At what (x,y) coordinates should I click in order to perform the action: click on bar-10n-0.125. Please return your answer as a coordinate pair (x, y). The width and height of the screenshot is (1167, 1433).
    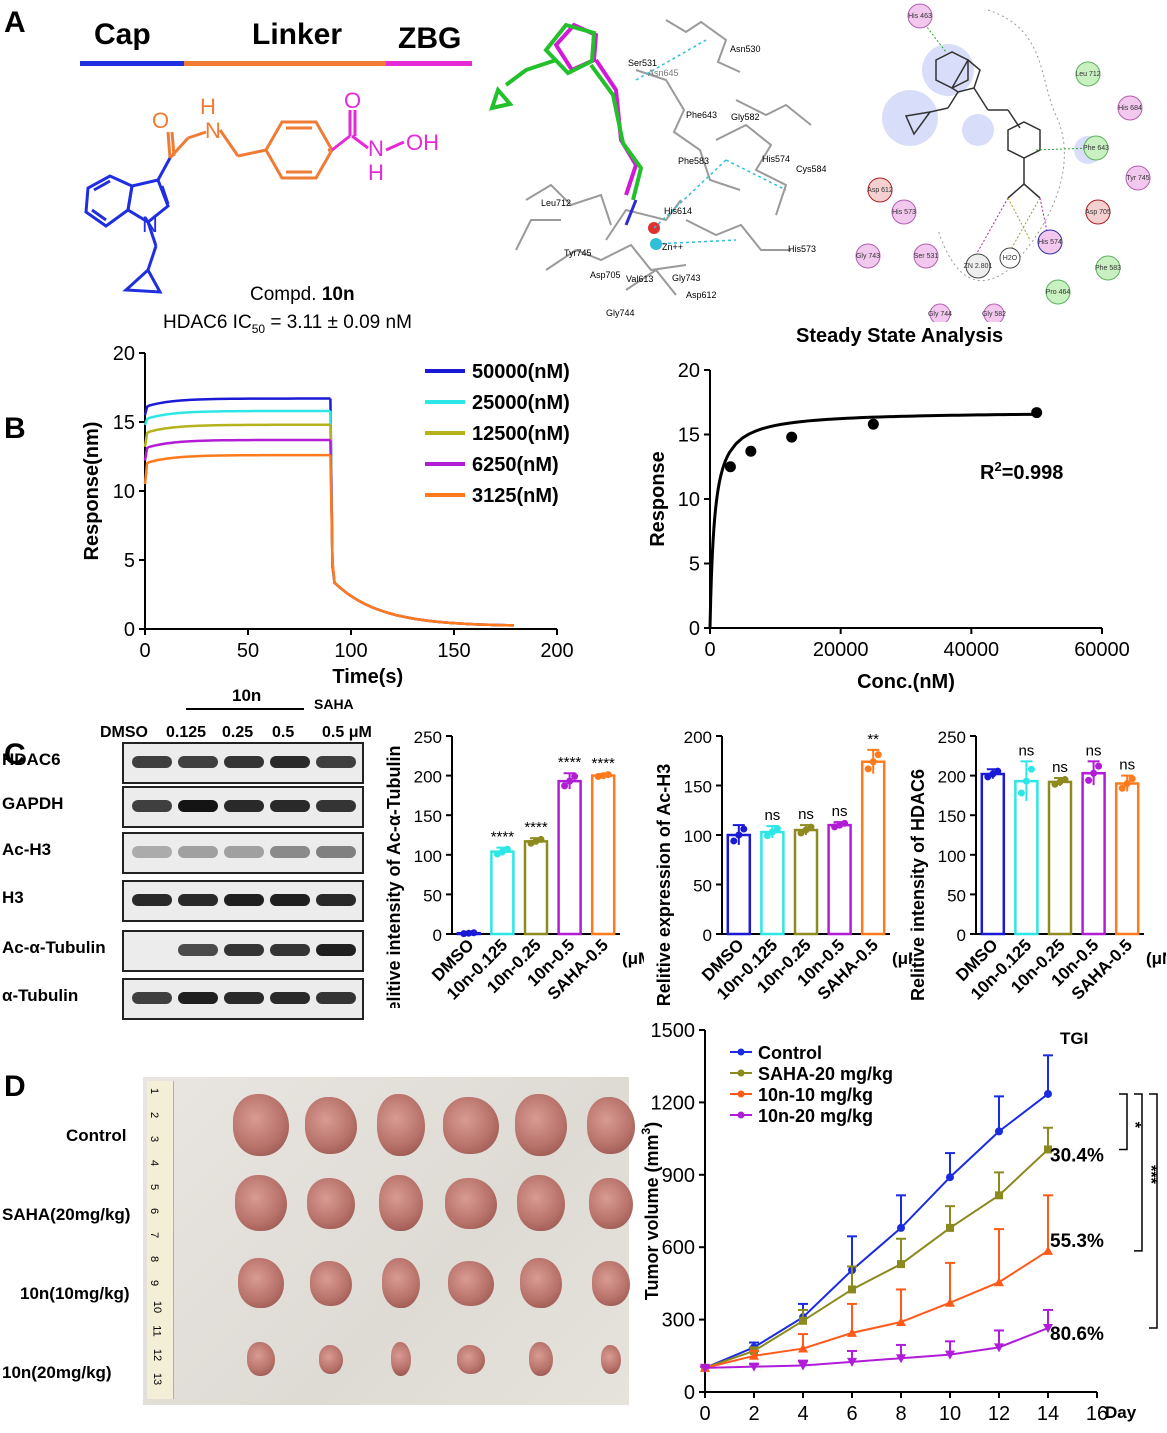
    Looking at the image, I should click on (772, 883).